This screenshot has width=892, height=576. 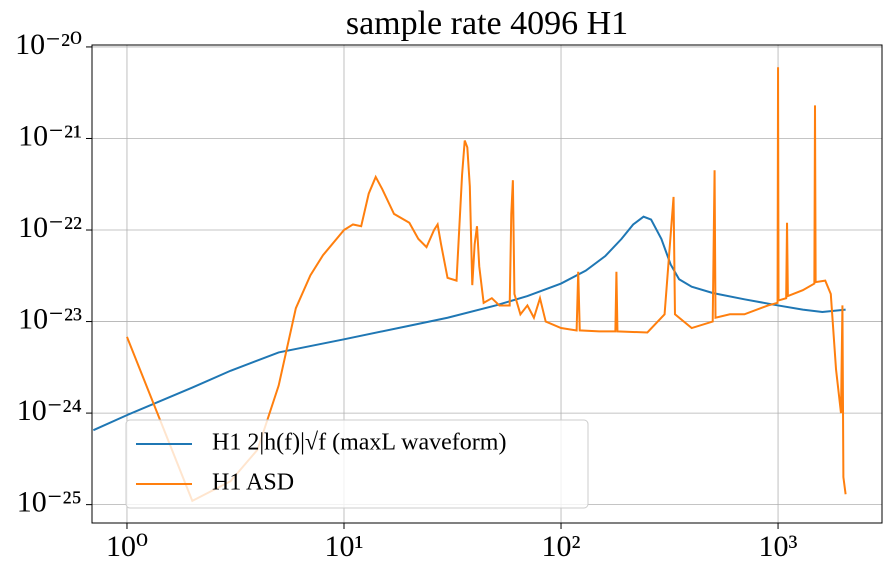 I want to click on legend-label: H1 2|h(f)|√f (maxL waveform), so click(x=359, y=443).